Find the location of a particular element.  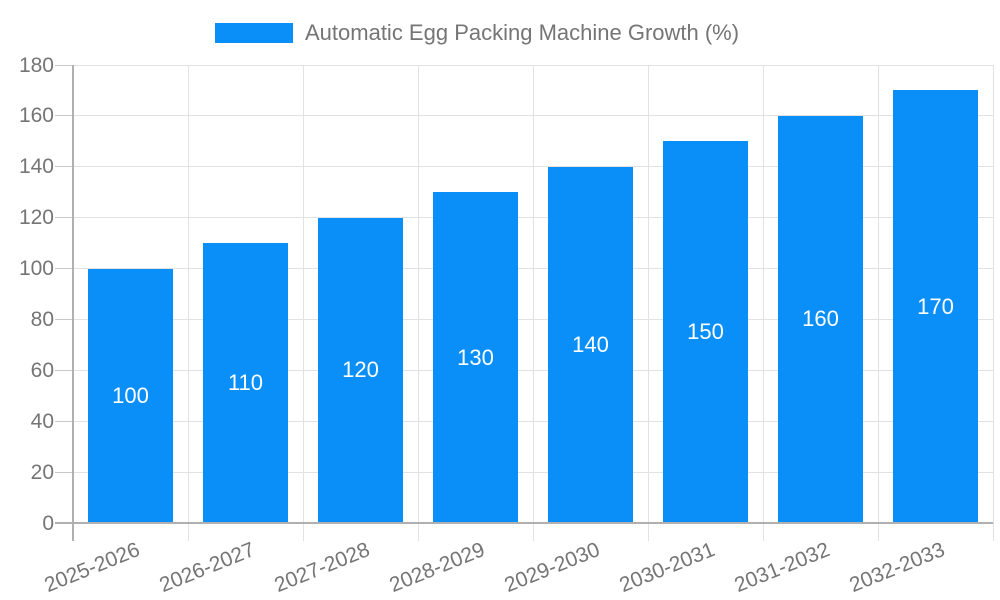

x-tick-label: 2027-2028 is located at coordinates (322, 567).